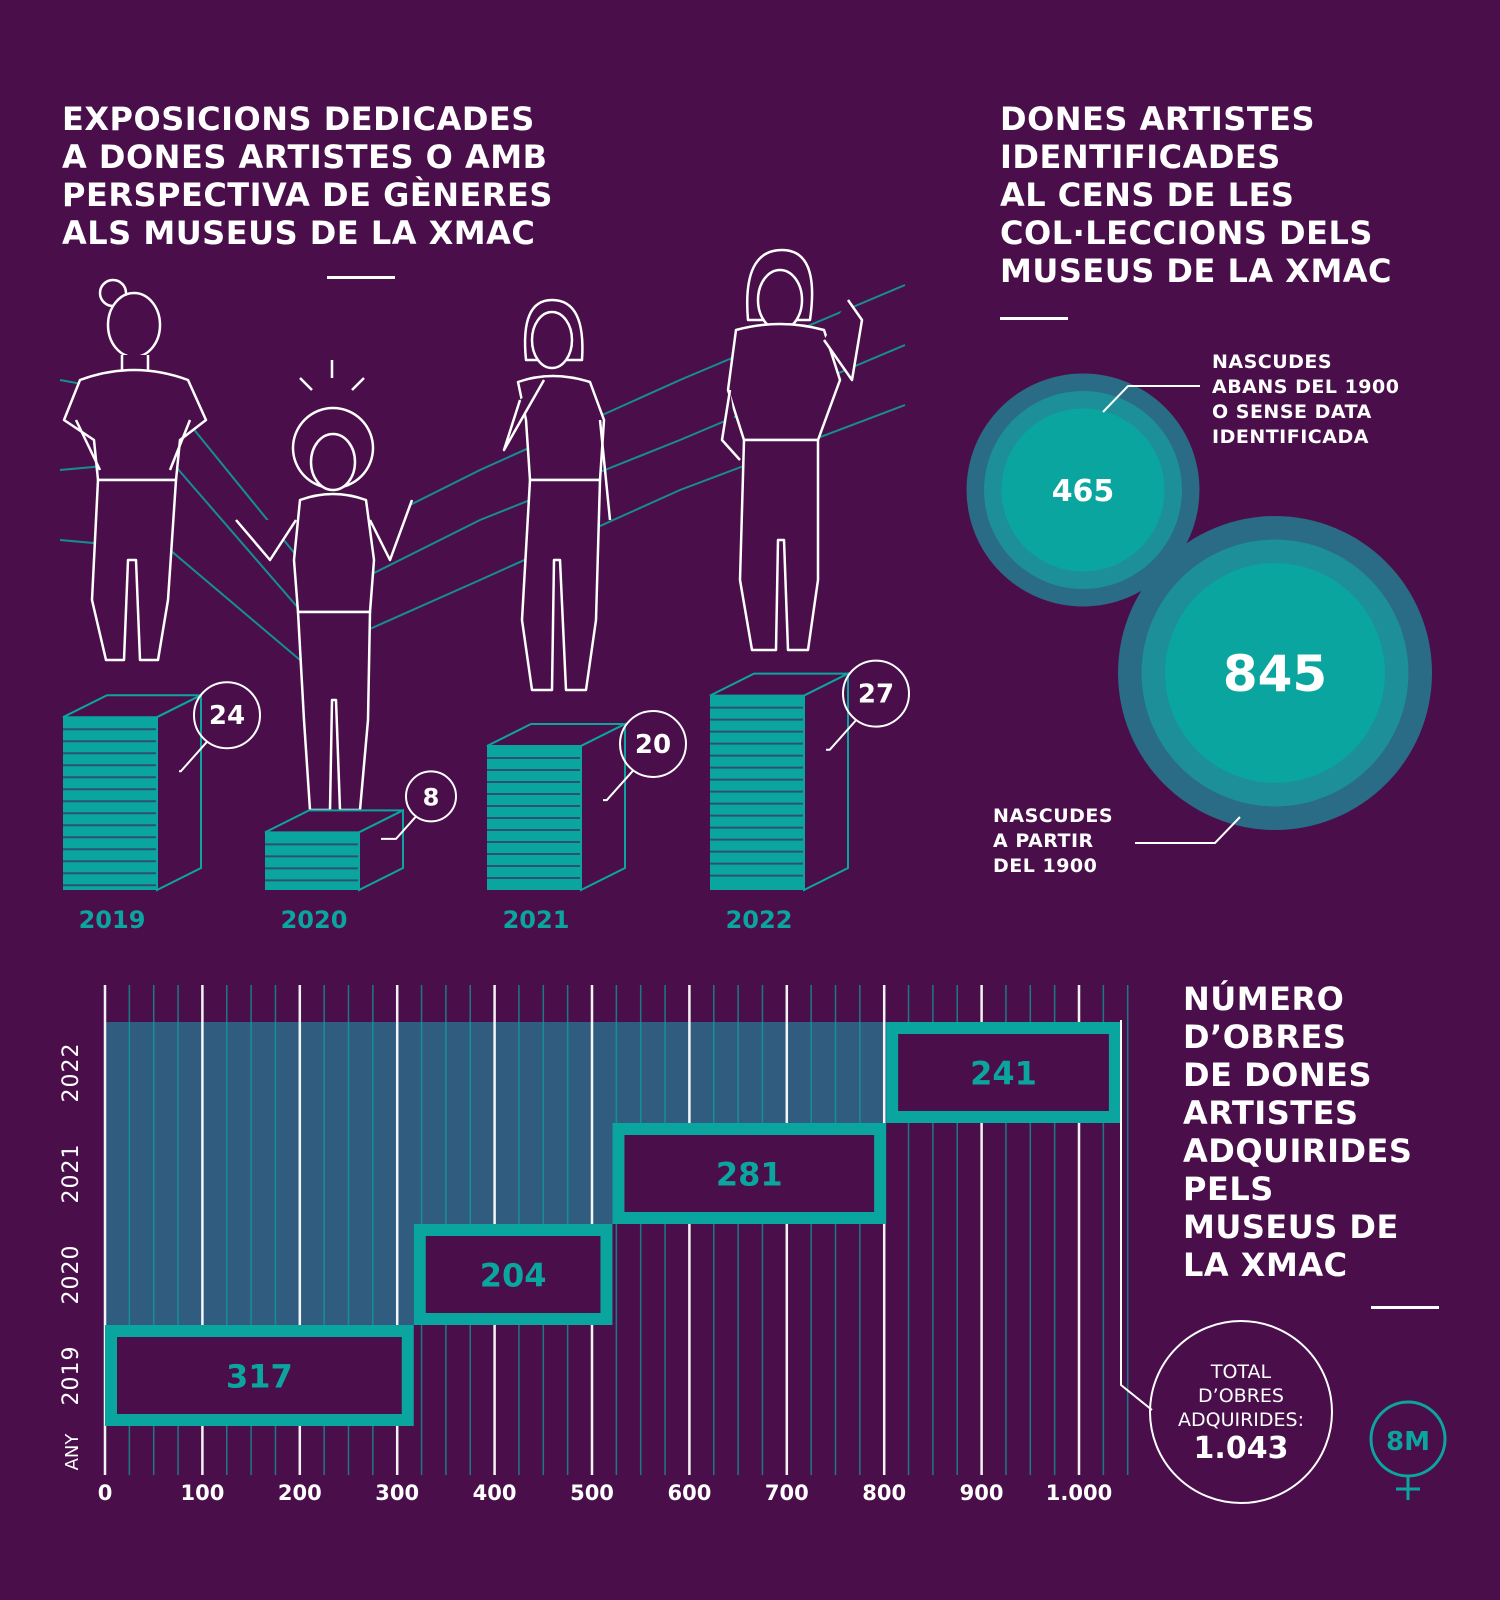  What do you see at coordinates (884, 1493) in the screenshot?
I see `acq-tick-label: 800` at bounding box center [884, 1493].